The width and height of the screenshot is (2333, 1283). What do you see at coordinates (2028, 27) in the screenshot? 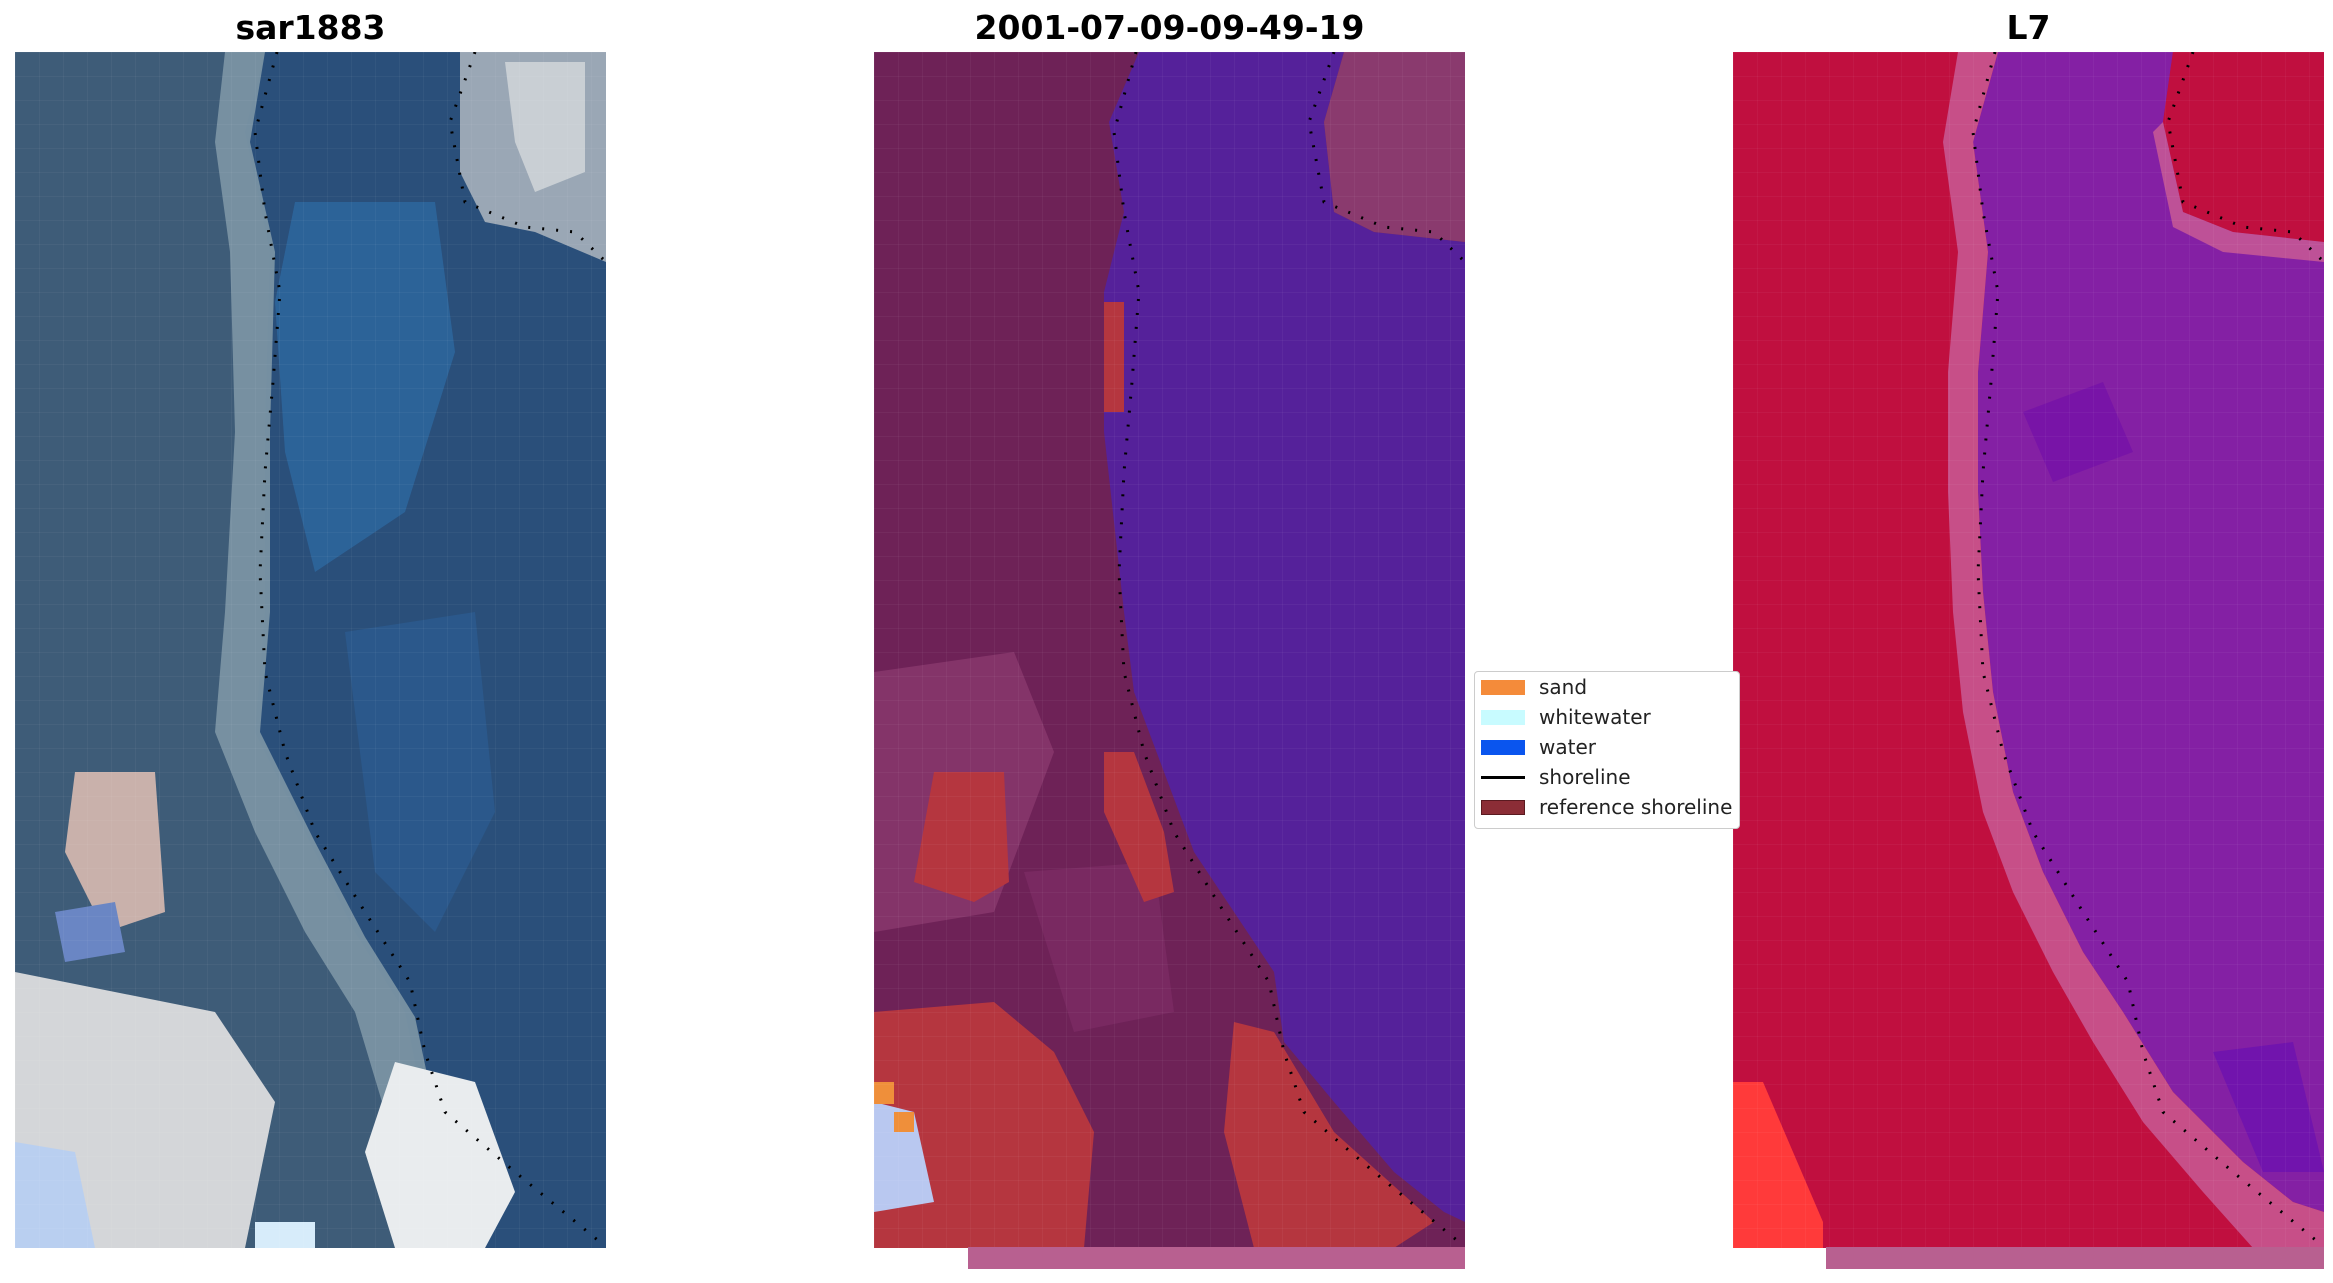
I see `index-panel-title: L7` at bounding box center [2028, 27].